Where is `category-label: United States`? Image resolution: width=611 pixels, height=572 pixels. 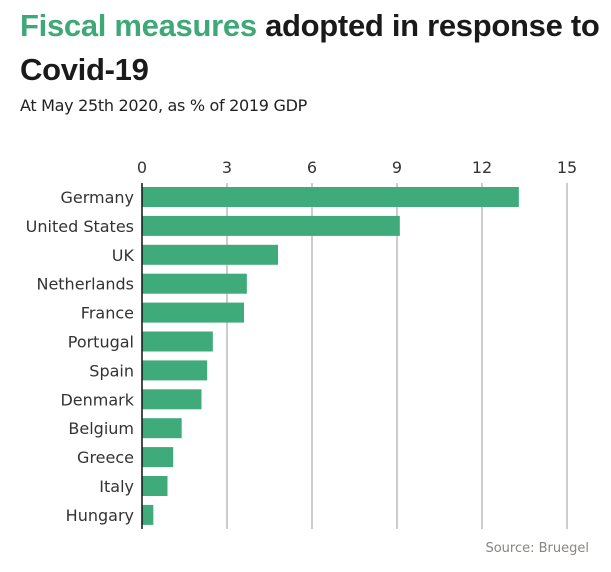 category-label: United States is located at coordinates (80, 226).